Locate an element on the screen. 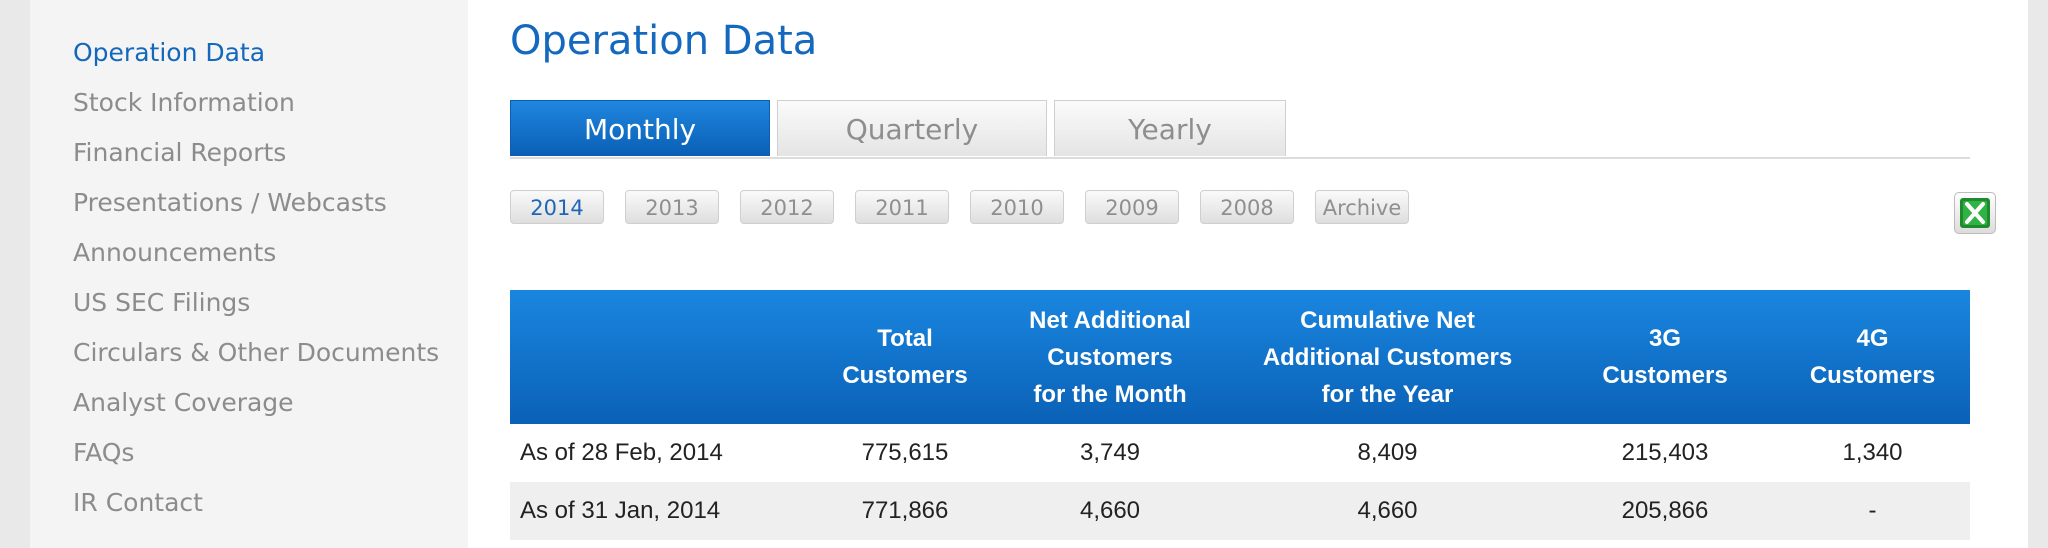  excel-icon-graphic is located at coordinates (1975, 213).